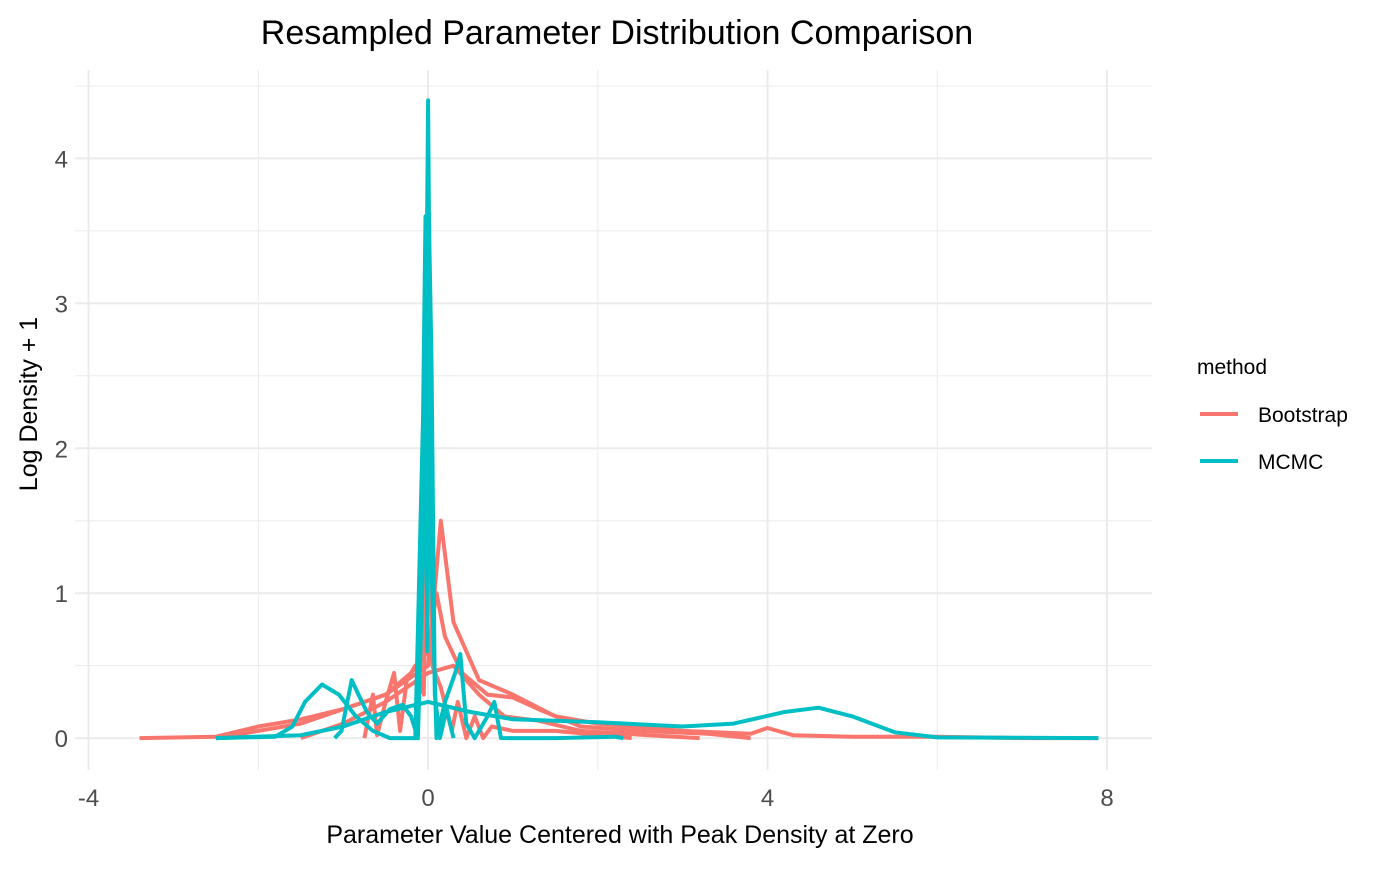 Image resolution: width=1400 pixels, height=870 pixels. What do you see at coordinates (61, 304) in the screenshot?
I see `y-tick-label: 3` at bounding box center [61, 304].